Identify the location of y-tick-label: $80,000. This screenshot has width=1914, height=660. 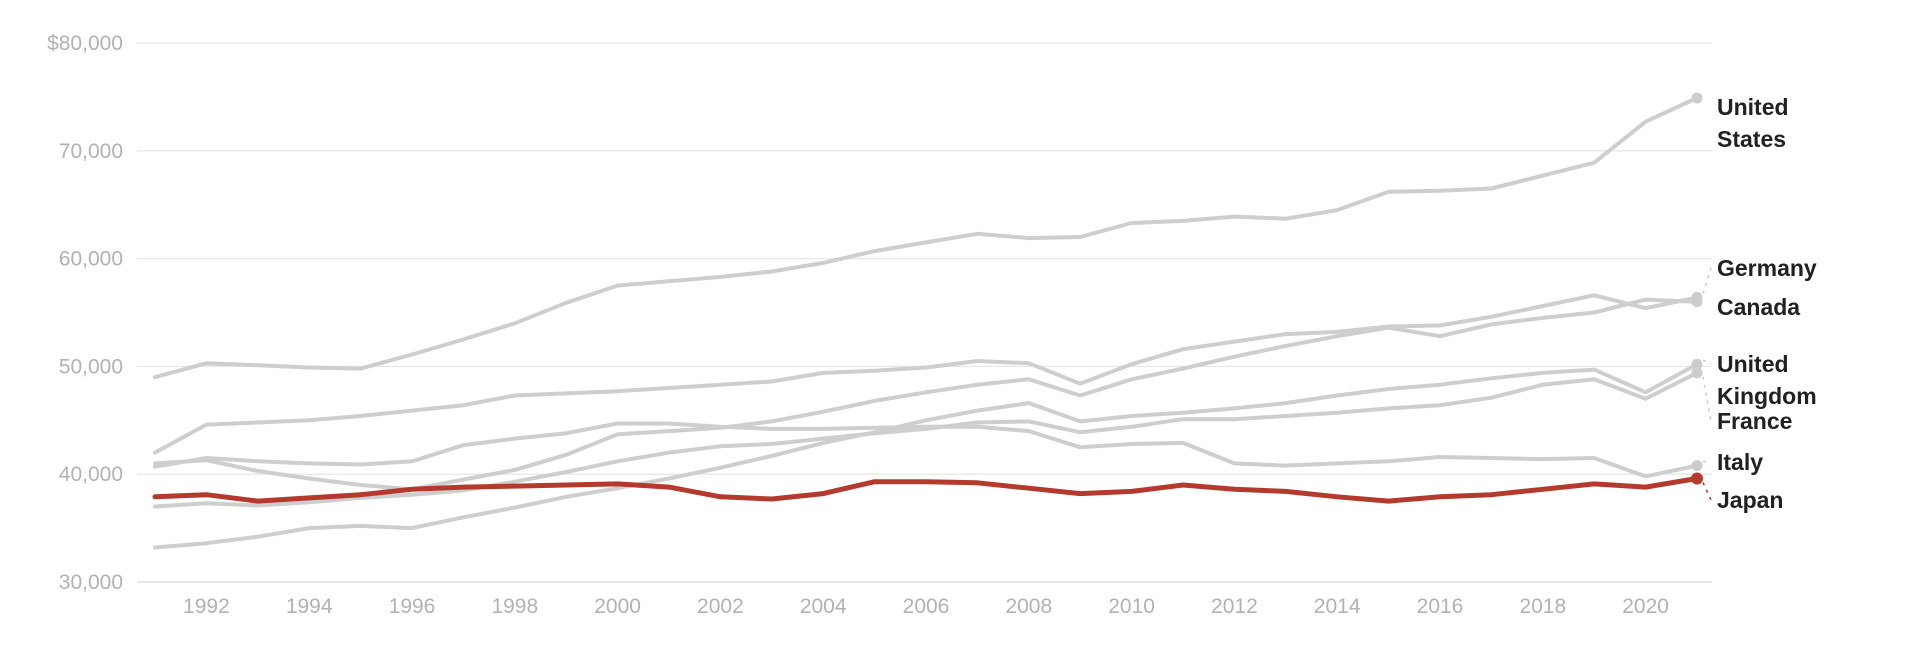
(85, 43).